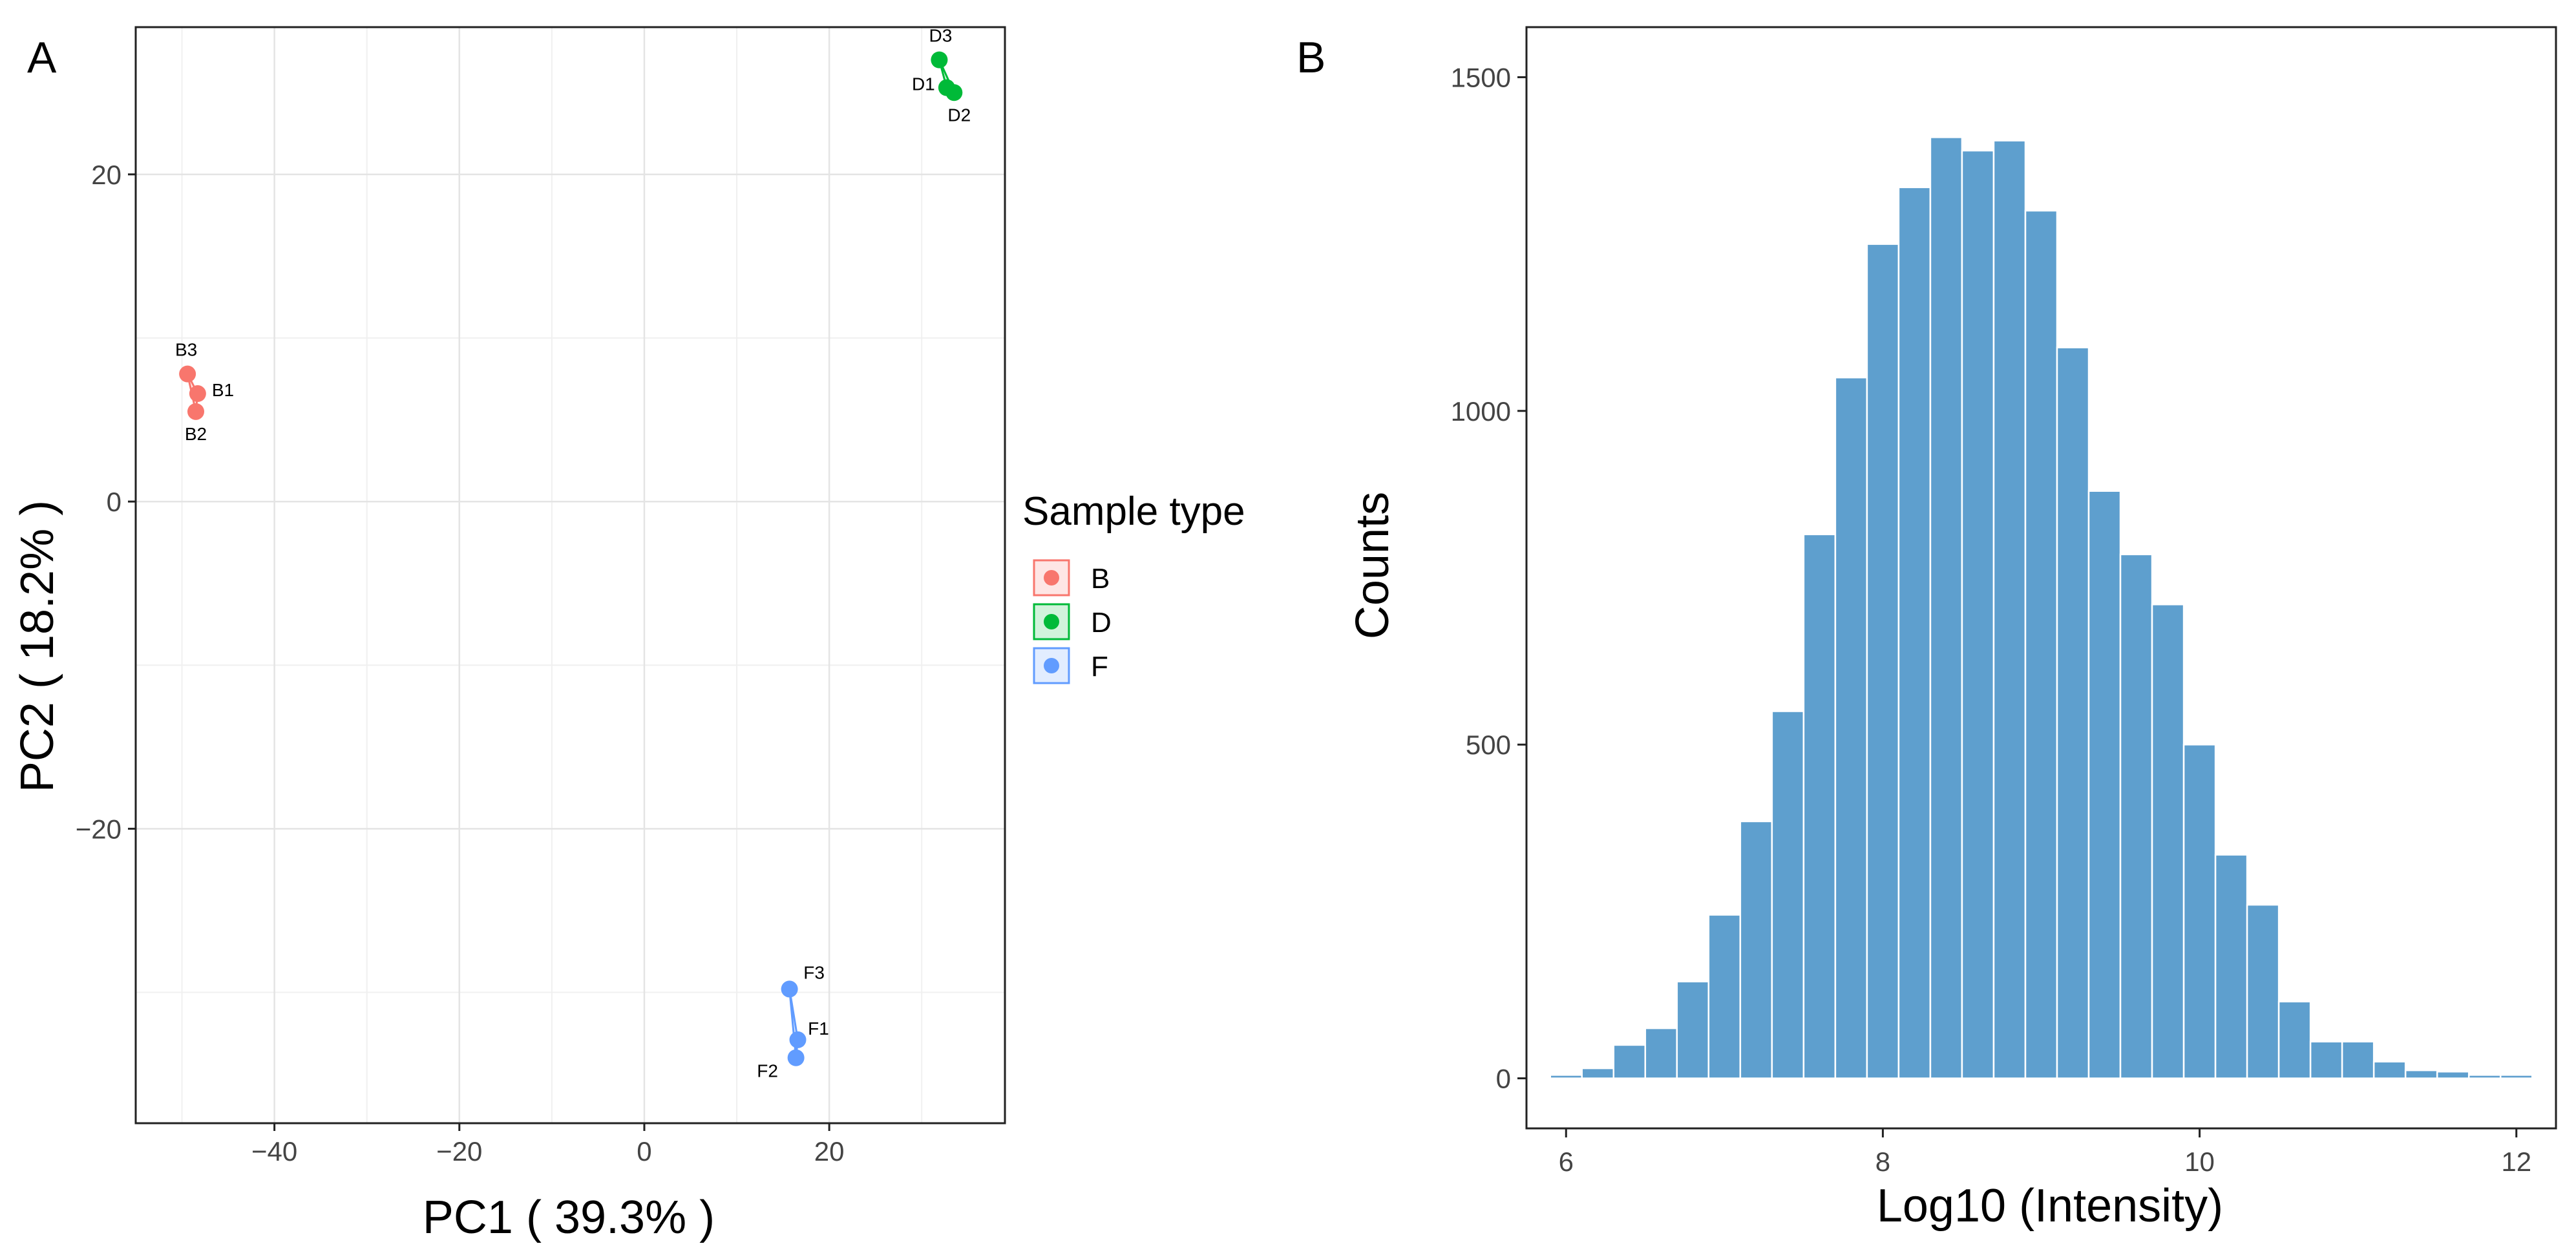 This screenshot has width=2576, height=1246. Describe the element at coordinates (923, 84) in the screenshot. I see `sample-label-d1: D1` at that location.